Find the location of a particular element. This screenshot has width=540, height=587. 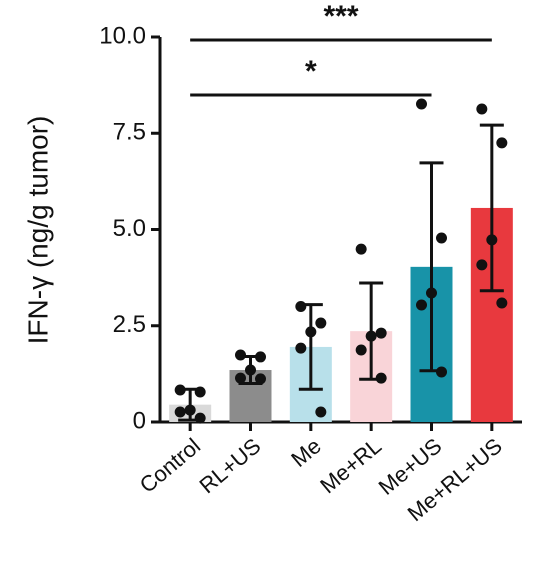

x-tick-label: Me+RL is located at coordinates (350, 465).